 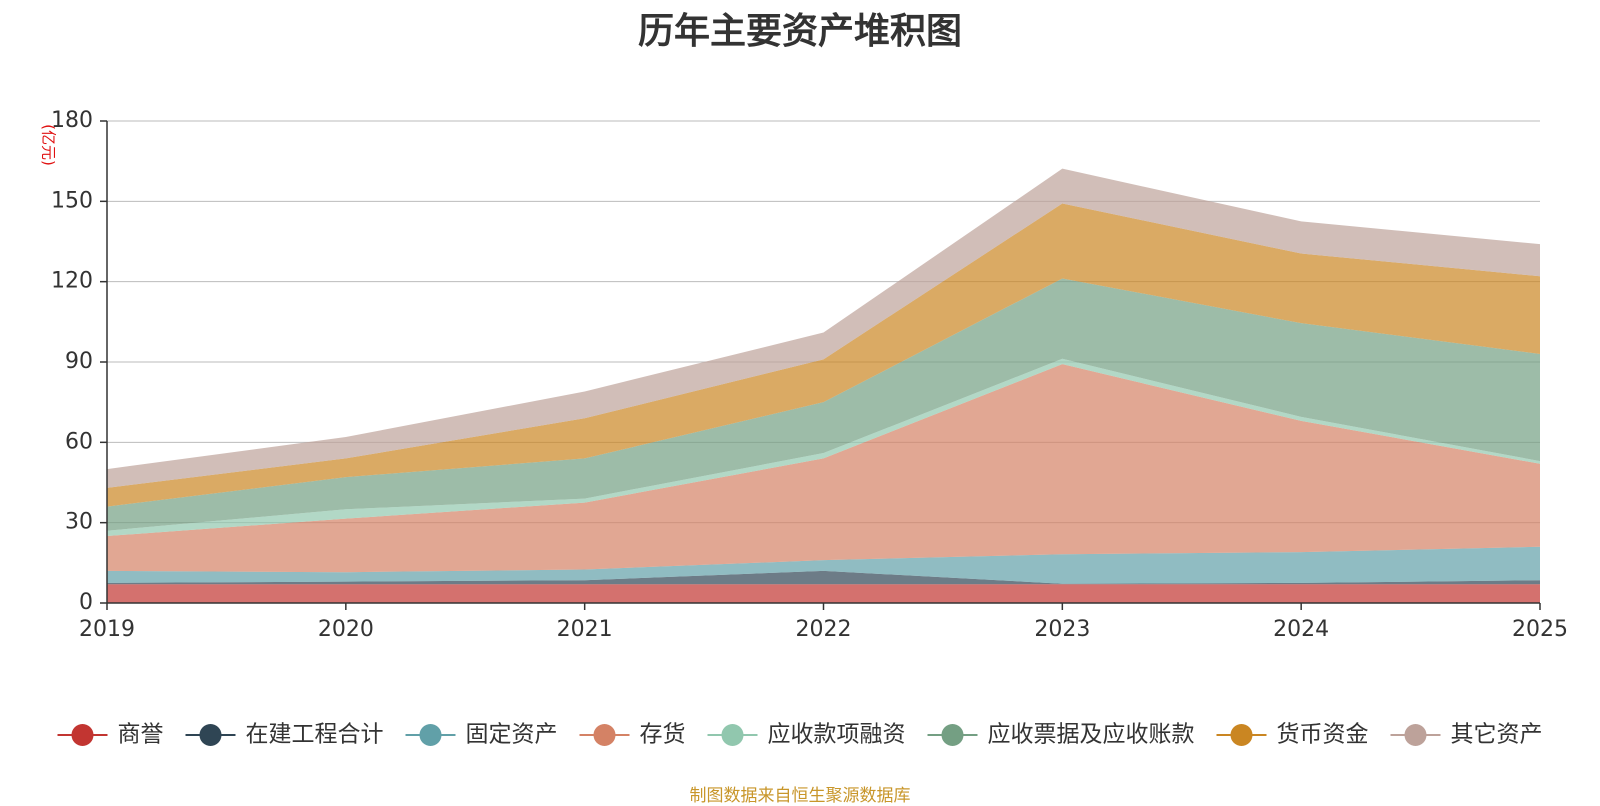 I want to click on legend-item-0: 商誉, so click(x=110, y=735).